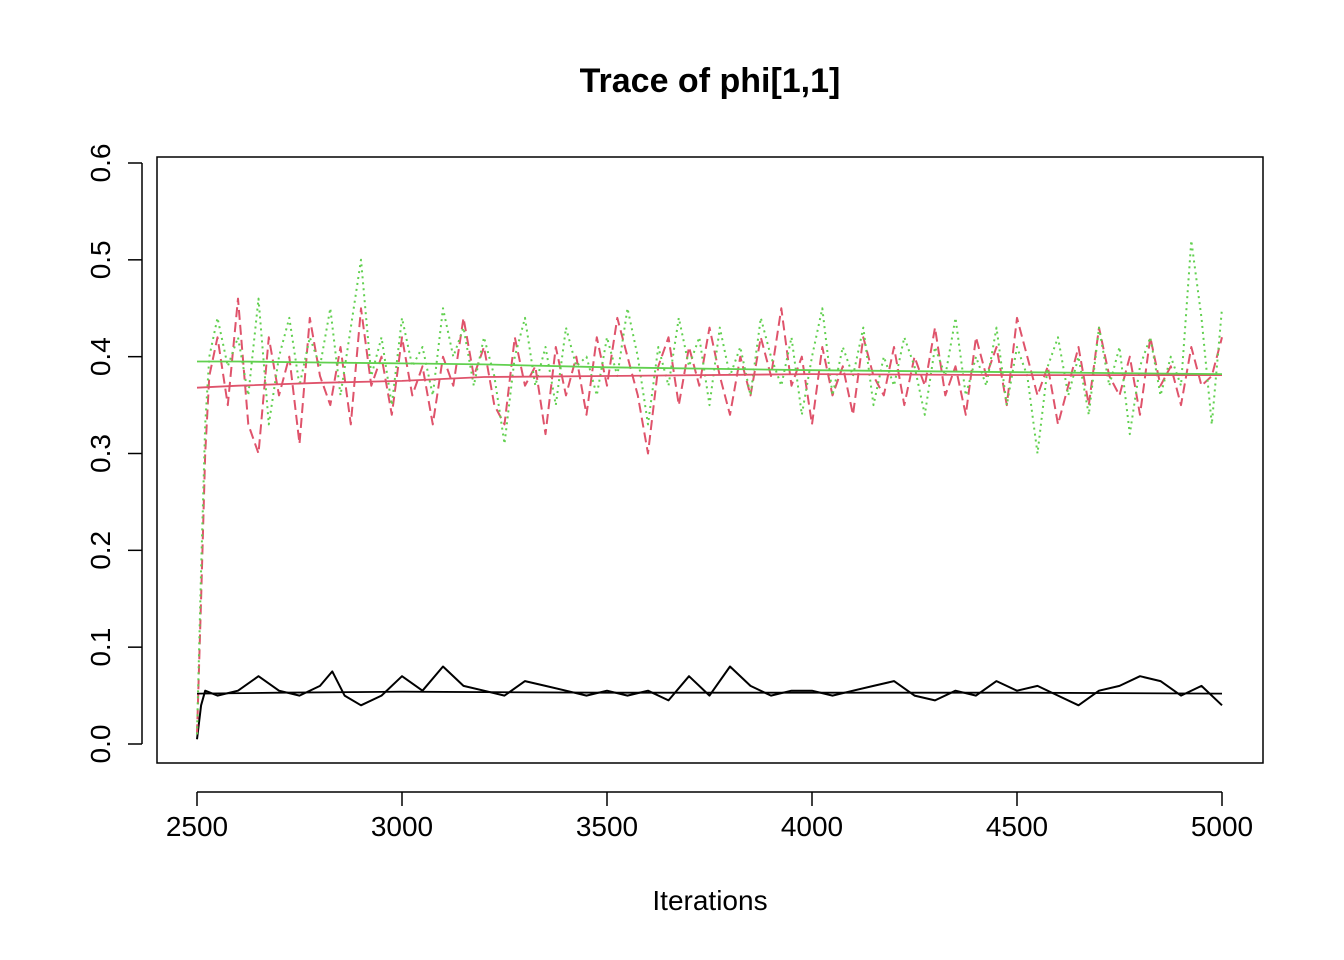 This screenshot has height=960, width=1344. What do you see at coordinates (100, 550) in the screenshot?
I see `y-tick-label: 0.2` at bounding box center [100, 550].